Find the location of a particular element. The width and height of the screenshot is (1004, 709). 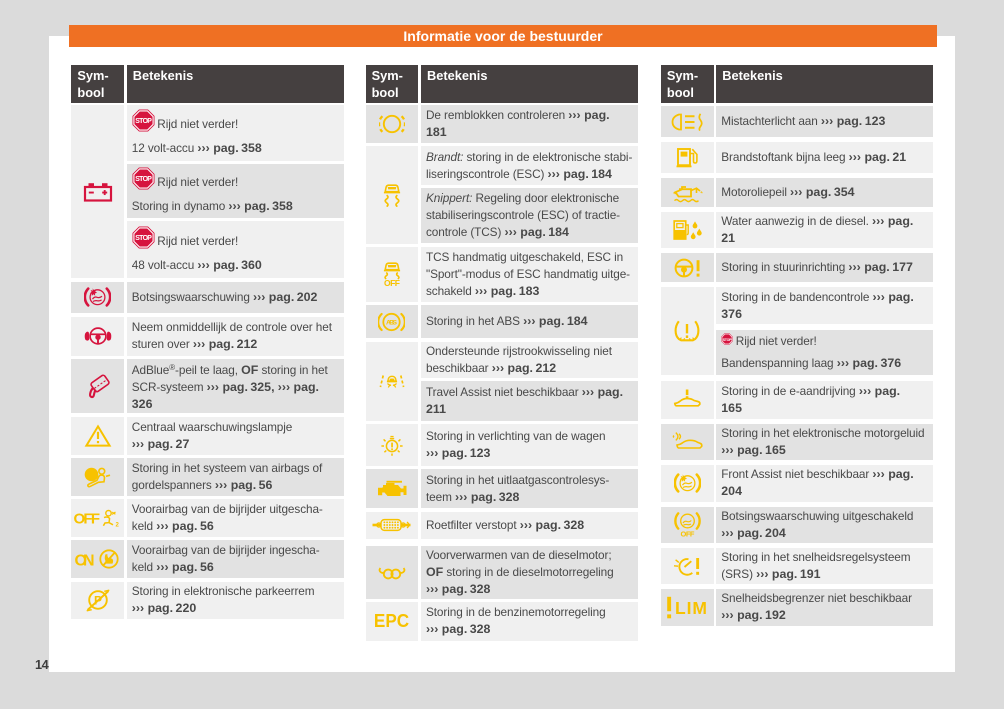

svg-text: LIM is located at coordinates (691, 608).